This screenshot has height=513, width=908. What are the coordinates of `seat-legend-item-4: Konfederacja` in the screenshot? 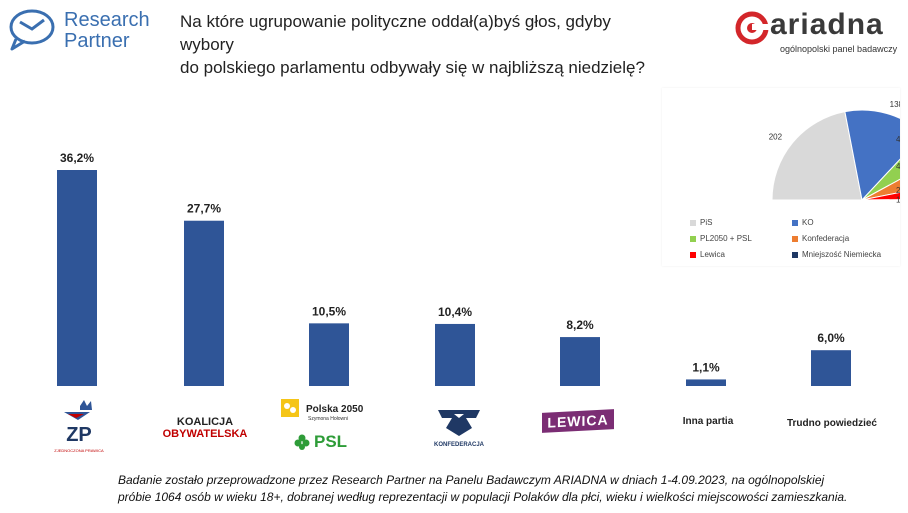 It's located at (820, 238).